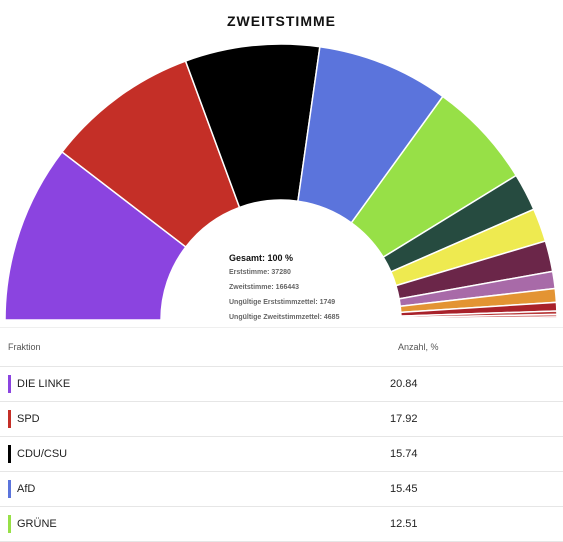 The image size is (563, 542). I want to click on party-cell: SPD, so click(195, 419).